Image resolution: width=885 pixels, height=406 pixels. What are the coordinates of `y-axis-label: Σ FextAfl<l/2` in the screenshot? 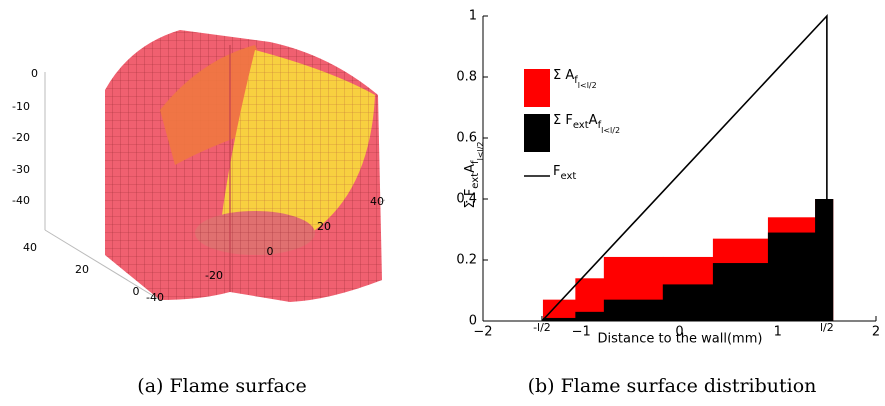 It's located at (474, 174).